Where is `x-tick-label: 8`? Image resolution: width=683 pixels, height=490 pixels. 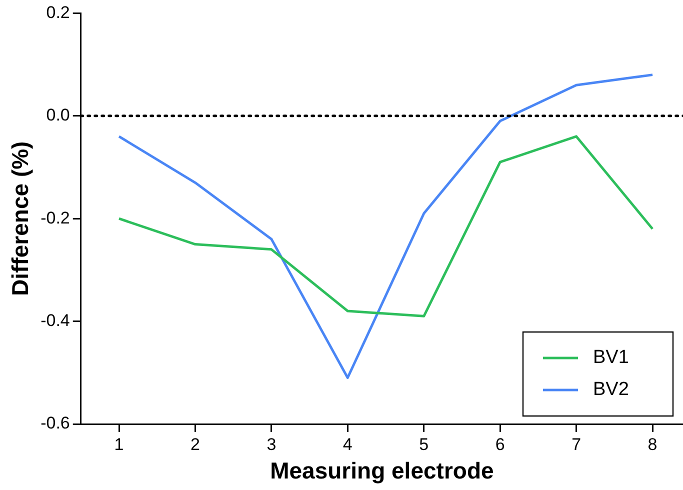
x-tick-label: 8 is located at coordinates (653, 444).